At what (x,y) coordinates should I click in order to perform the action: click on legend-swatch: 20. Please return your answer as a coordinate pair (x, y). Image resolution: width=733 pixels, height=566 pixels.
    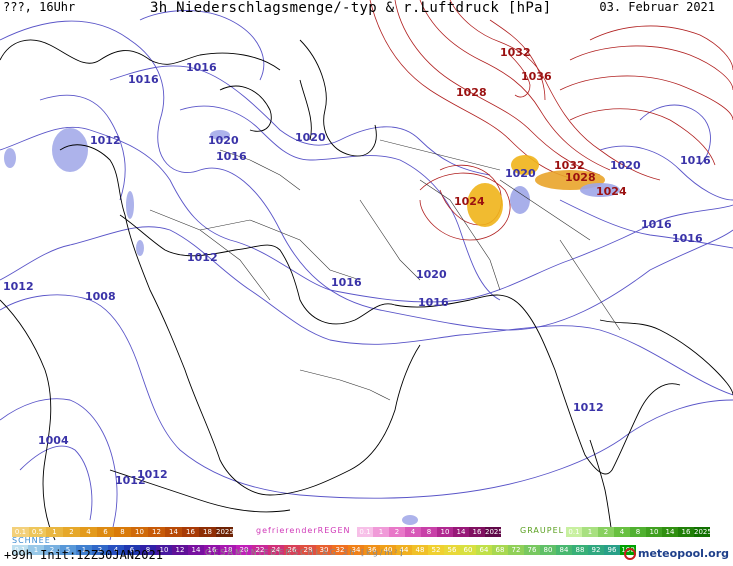
    Looking at the image, I should click on (244, 550).